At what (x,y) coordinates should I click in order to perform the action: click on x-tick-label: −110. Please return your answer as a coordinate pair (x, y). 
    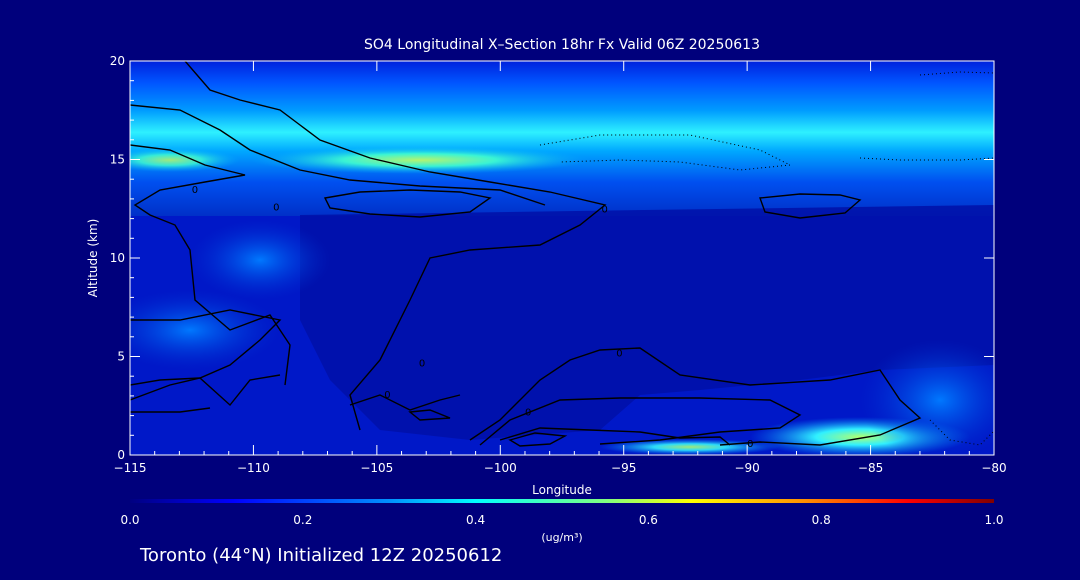
    Looking at the image, I should click on (253, 468).